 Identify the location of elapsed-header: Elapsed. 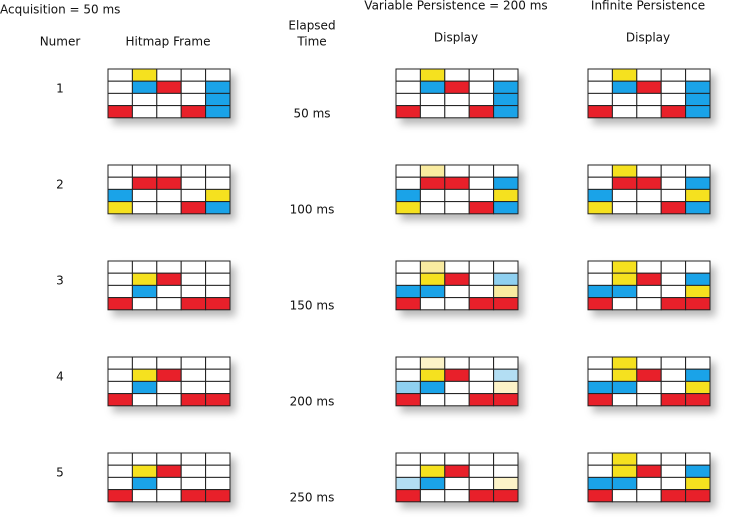
(311, 26).